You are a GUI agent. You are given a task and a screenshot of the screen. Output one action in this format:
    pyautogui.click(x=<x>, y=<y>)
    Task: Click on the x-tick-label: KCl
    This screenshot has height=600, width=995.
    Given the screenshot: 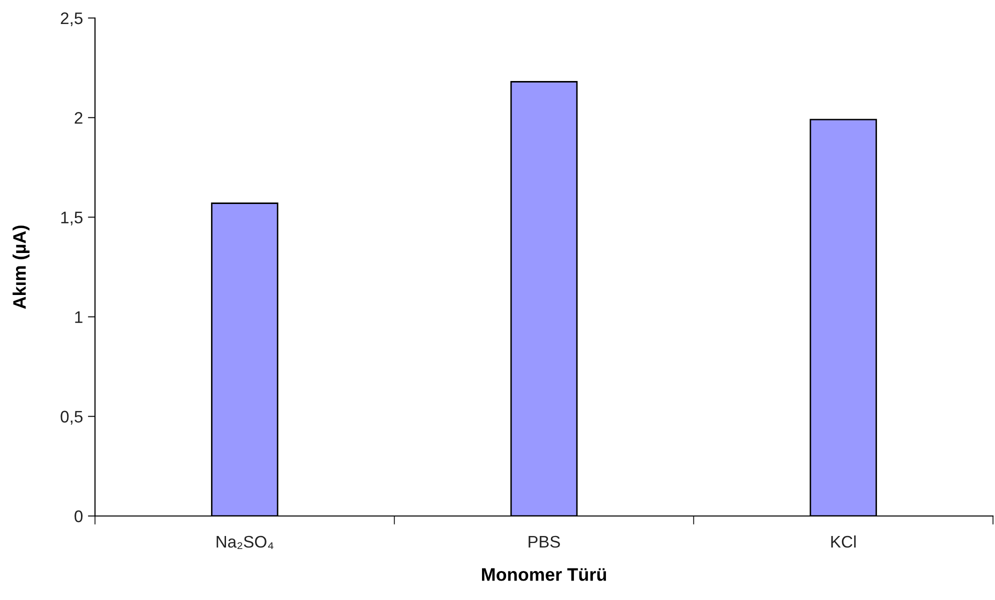 What is the action you would take?
    pyautogui.click(x=843, y=541)
    